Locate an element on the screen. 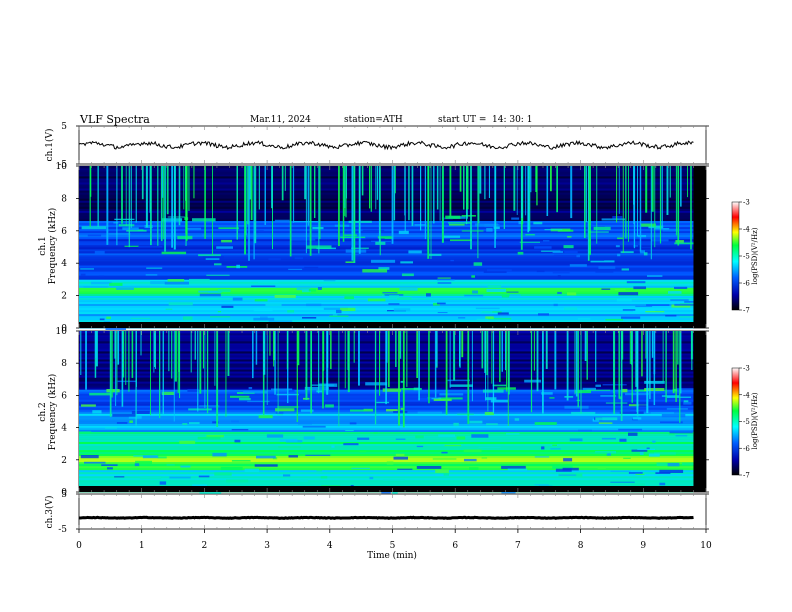  figure-title: VLF Spectra is located at coordinates (115, 119).